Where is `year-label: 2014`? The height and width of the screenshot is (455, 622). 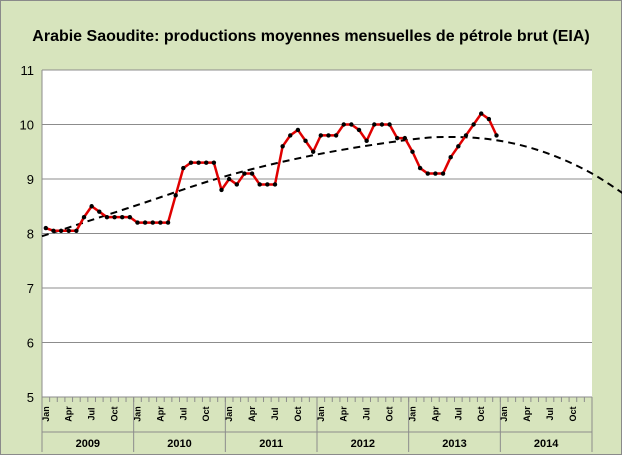 year-label: 2014 is located at coordinates (546, 444).